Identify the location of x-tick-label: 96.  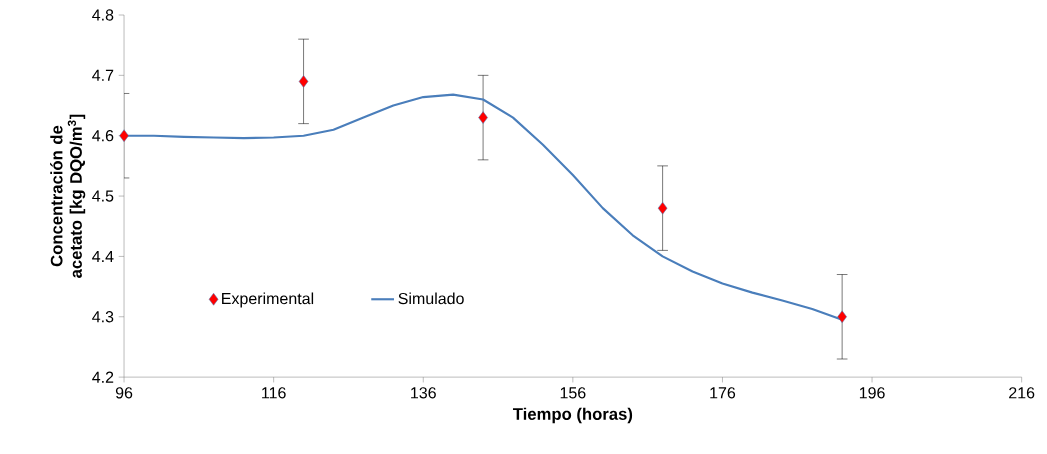
(124, 393).